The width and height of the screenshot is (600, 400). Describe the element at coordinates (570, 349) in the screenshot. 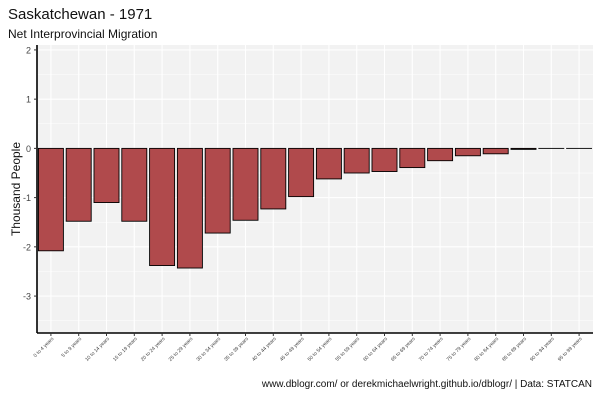

I see `x-tick-label: 95 to 99 years` at that location.